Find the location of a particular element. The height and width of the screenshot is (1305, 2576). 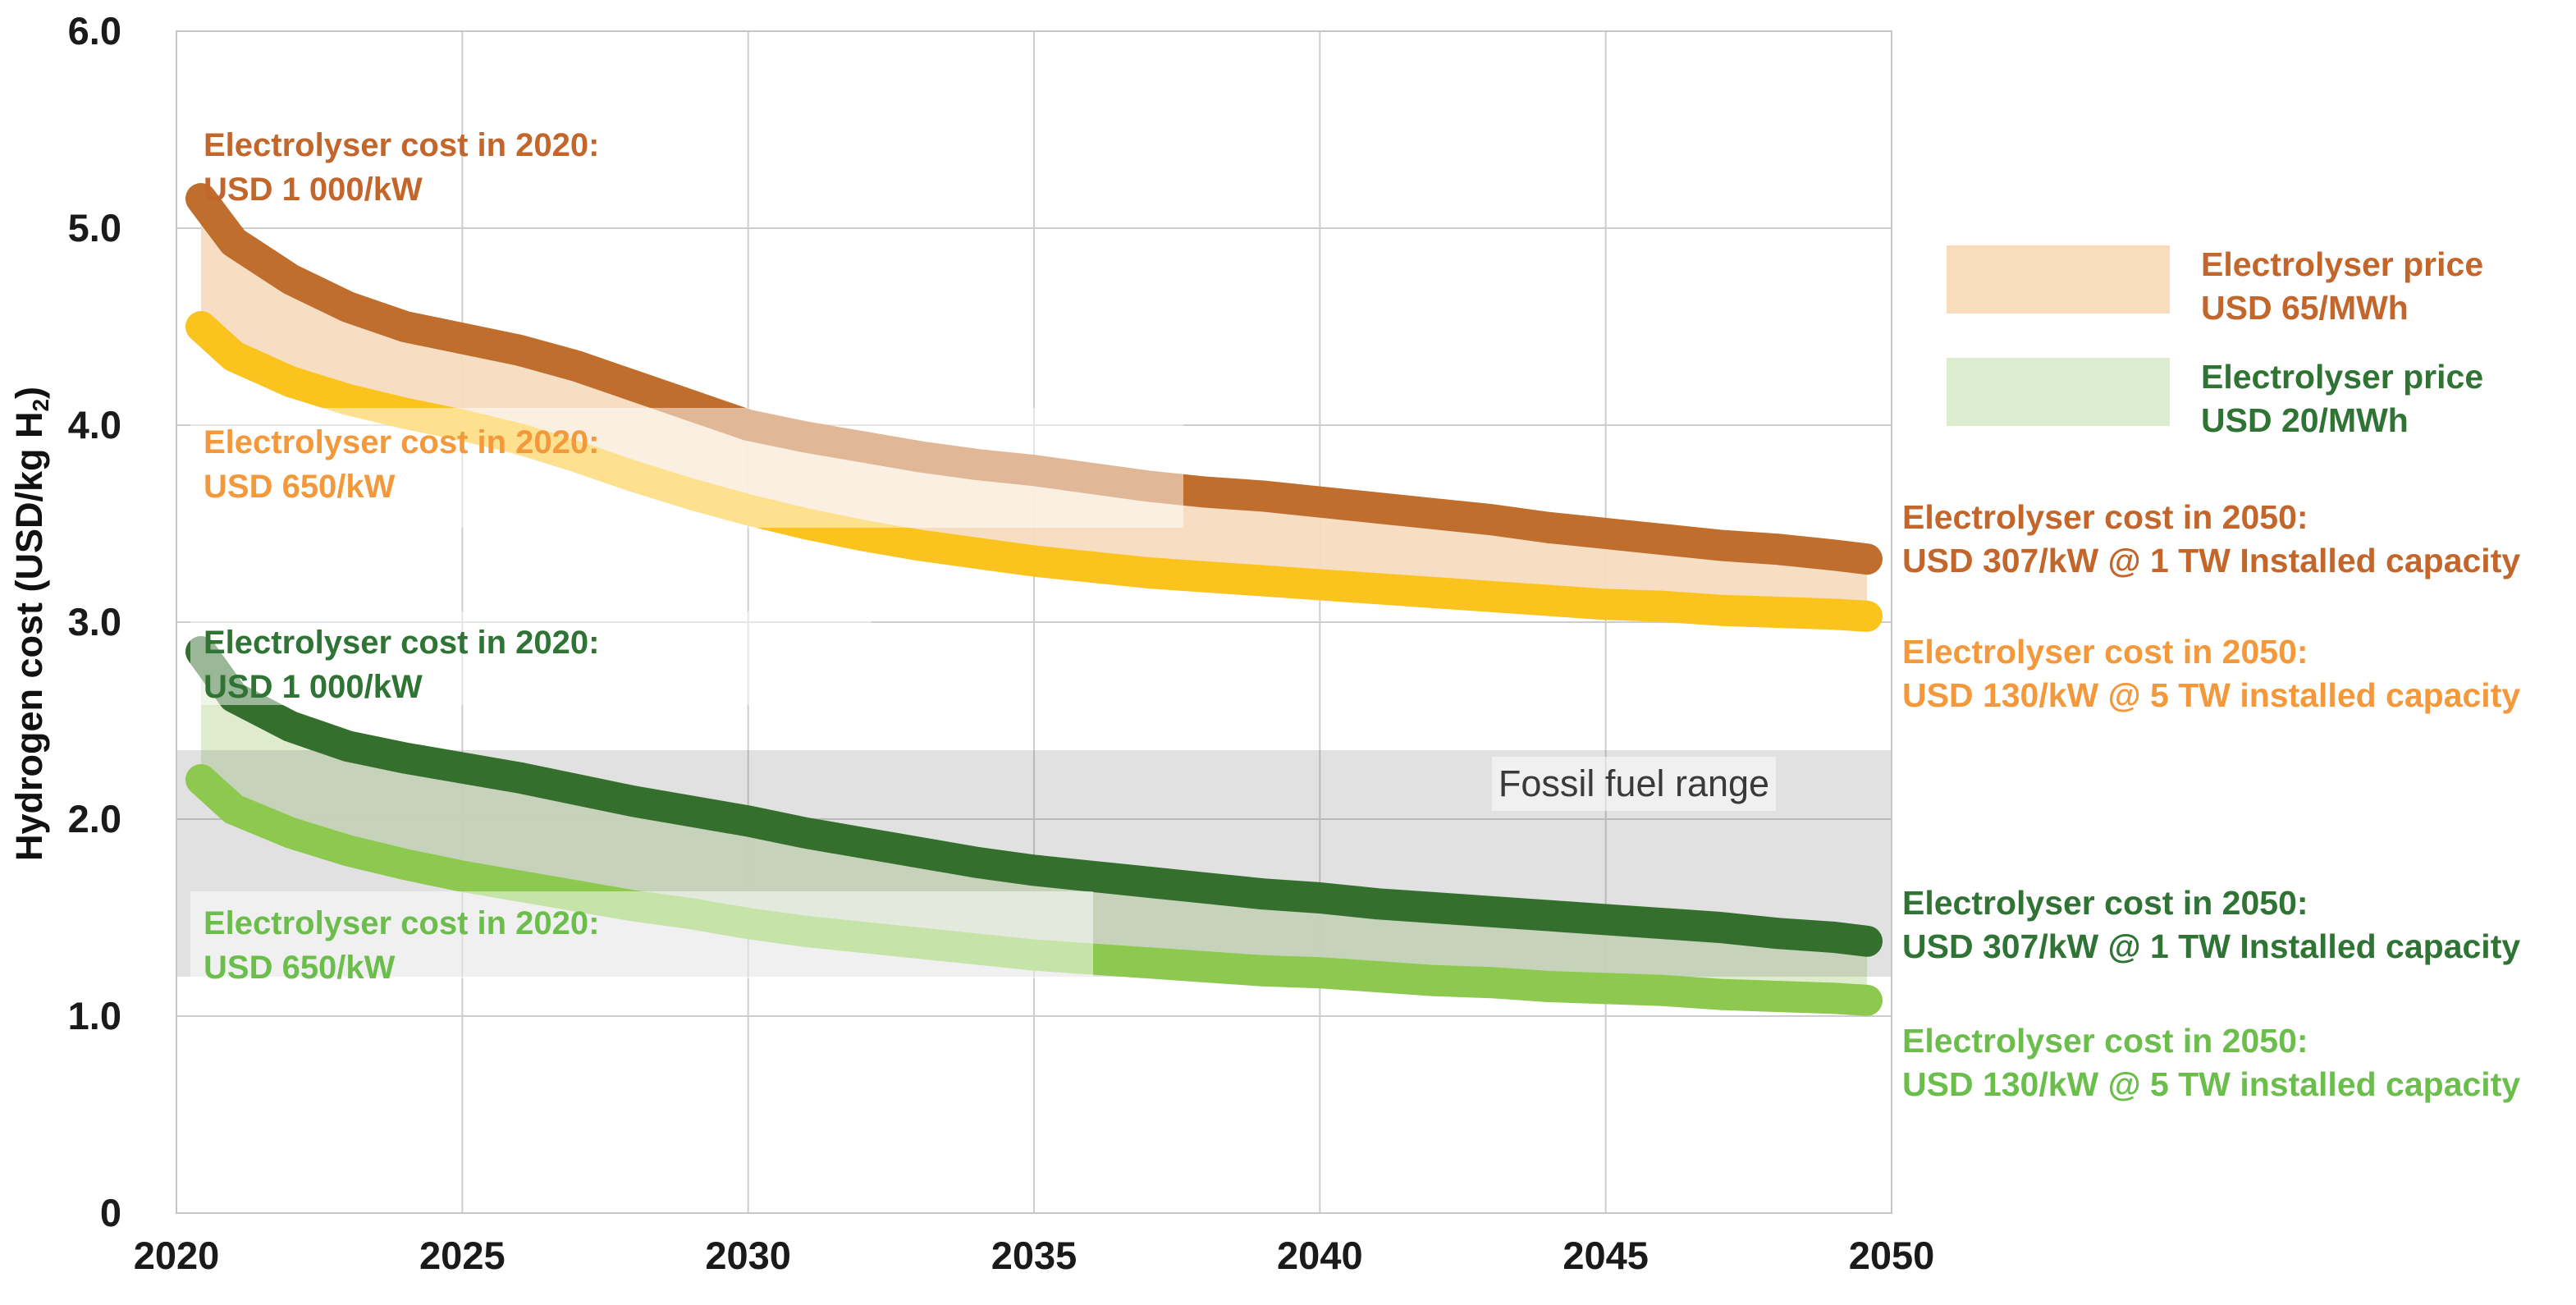

x-tick-label: 2020 is located at coordinates (176, 1256).